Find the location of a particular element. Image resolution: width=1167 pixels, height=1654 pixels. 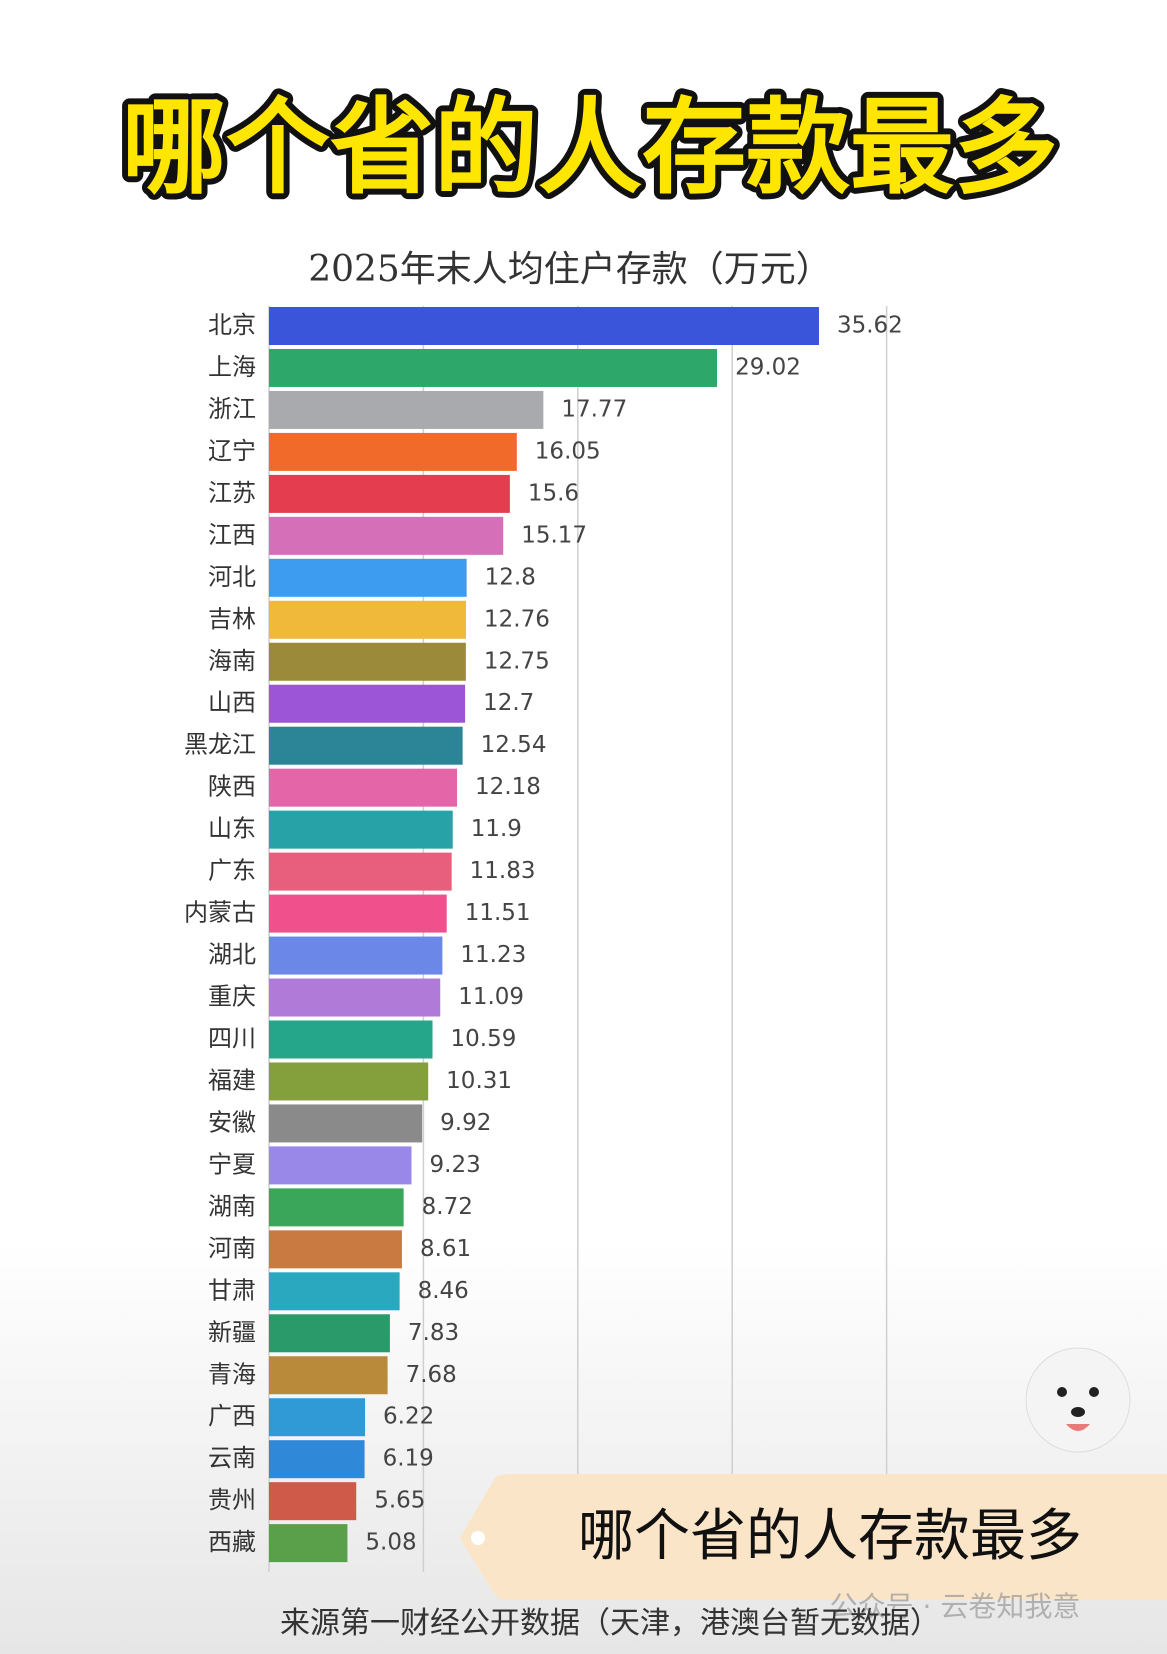

banner-text: 哪个省的人存款最多 is located at coordinates (830, 1536).